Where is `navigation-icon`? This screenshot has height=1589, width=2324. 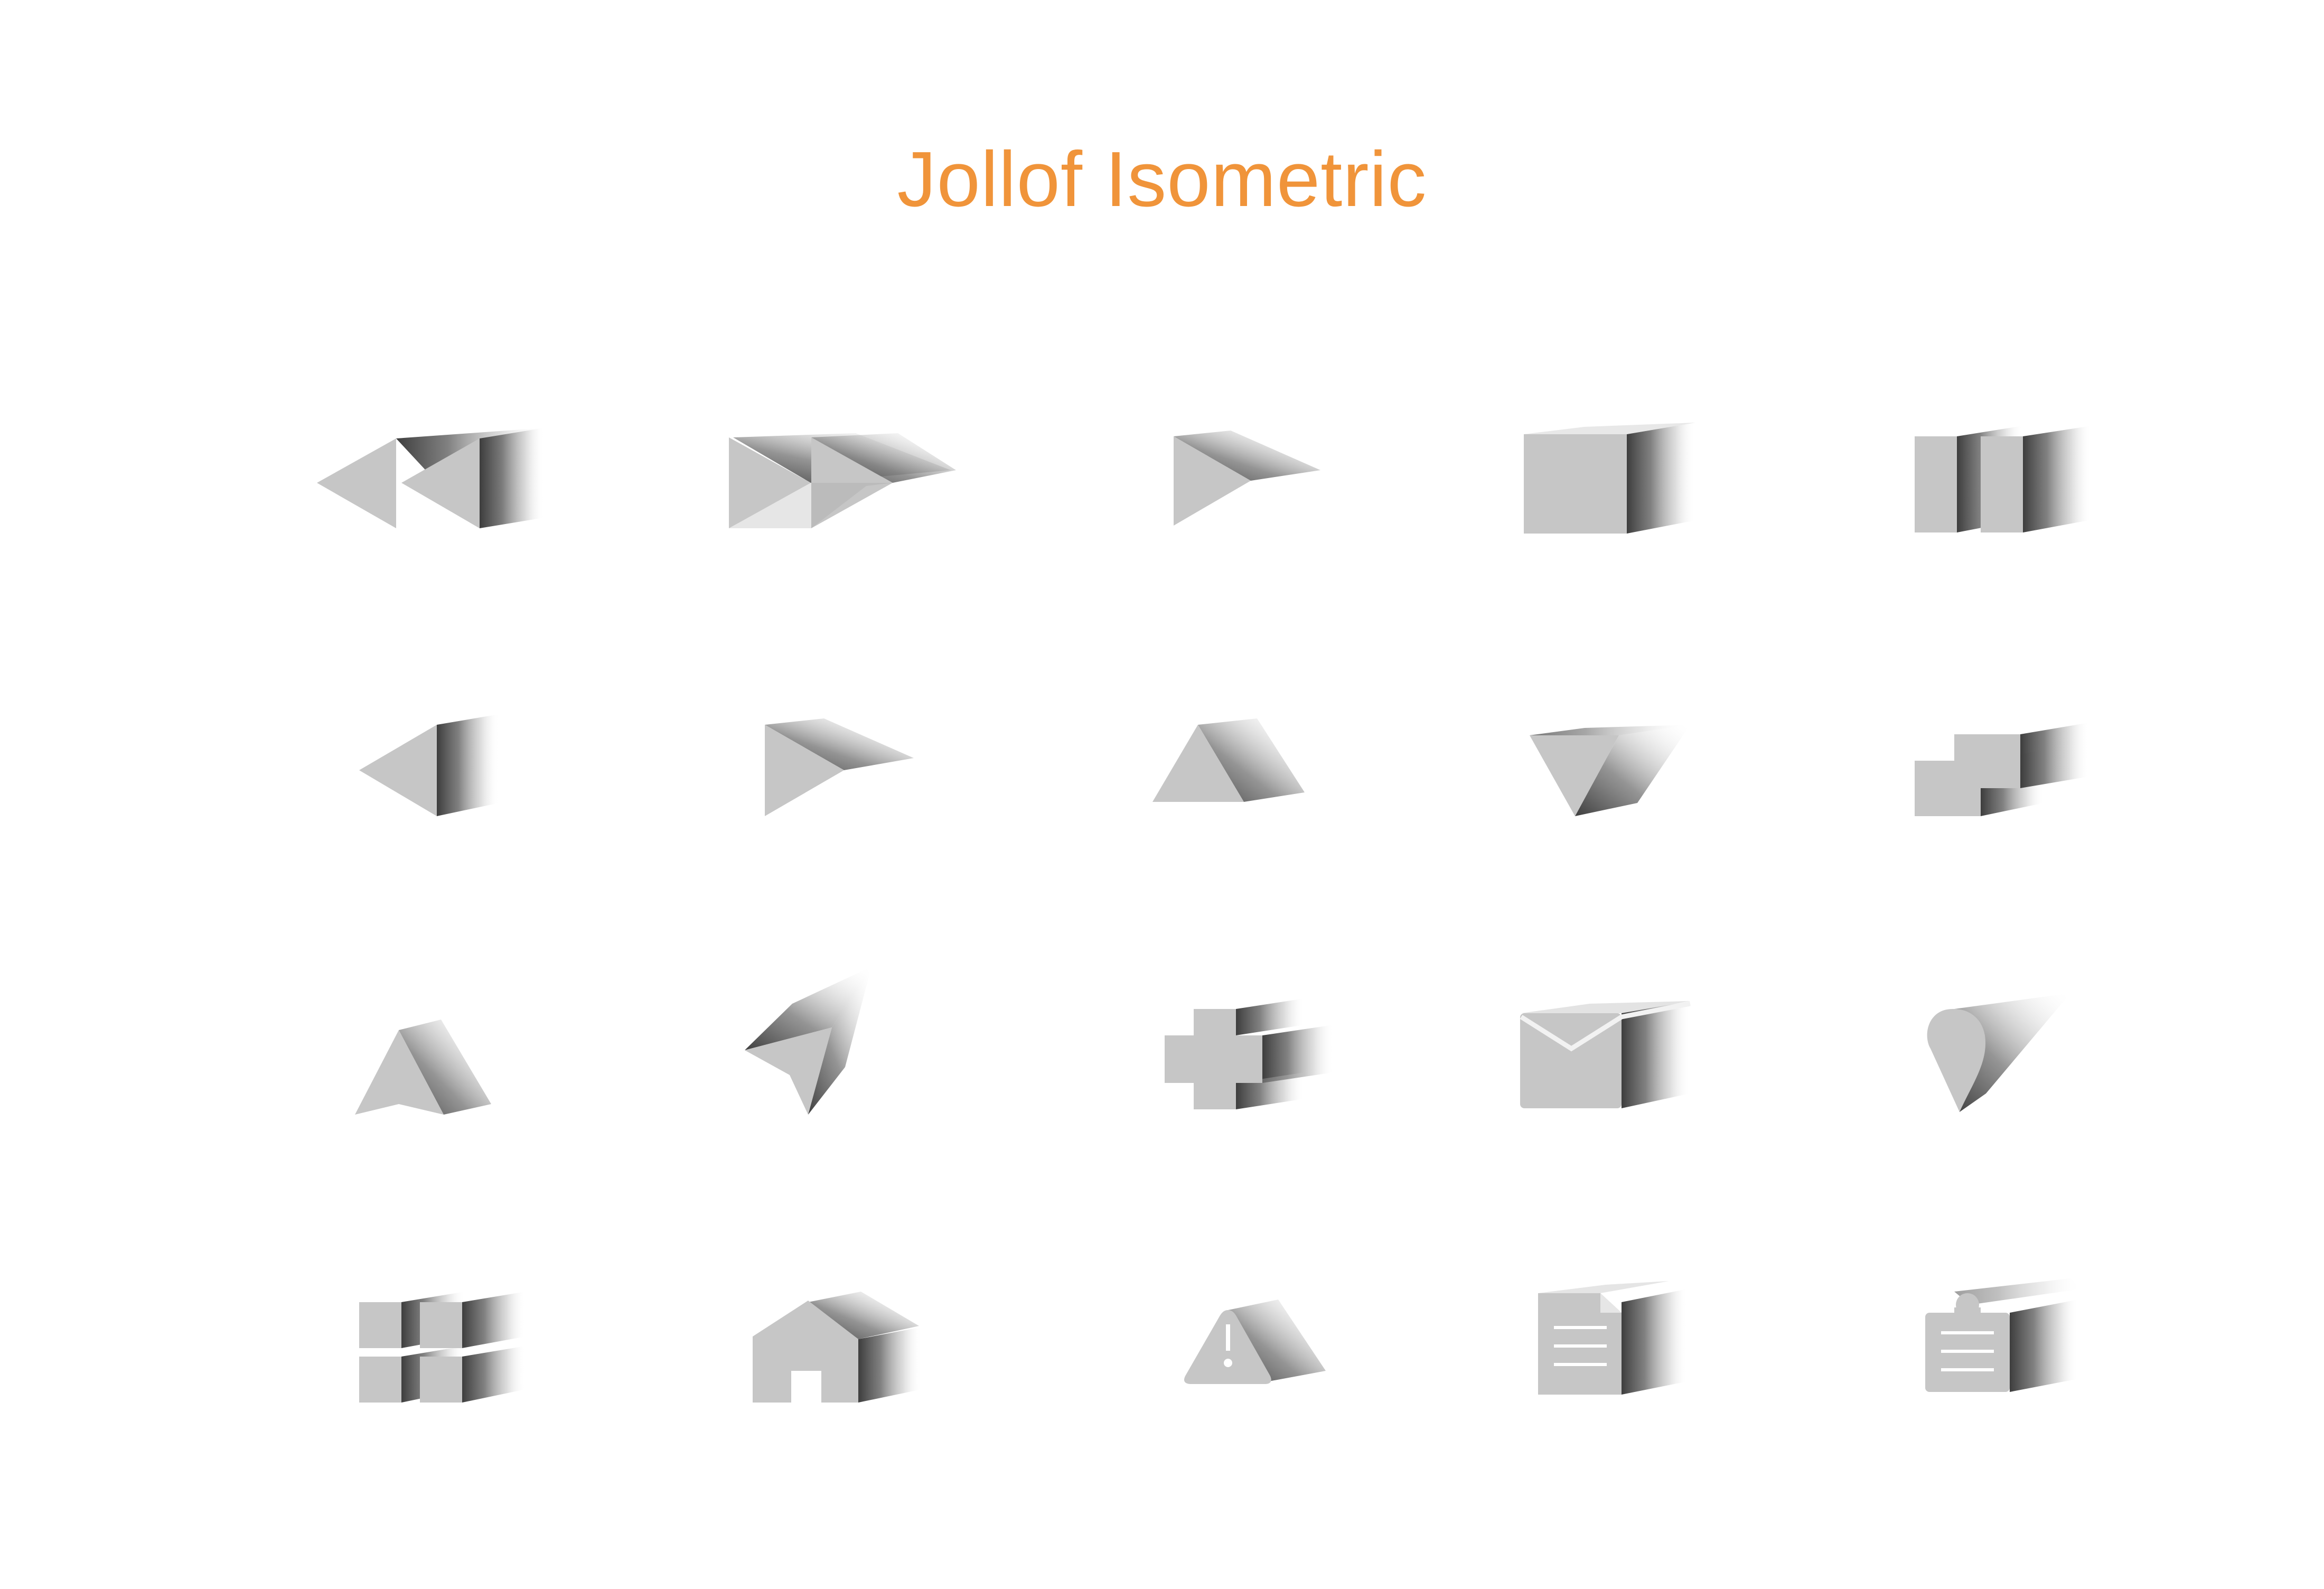 navigation-icon is located at coordinates (423, 1067).